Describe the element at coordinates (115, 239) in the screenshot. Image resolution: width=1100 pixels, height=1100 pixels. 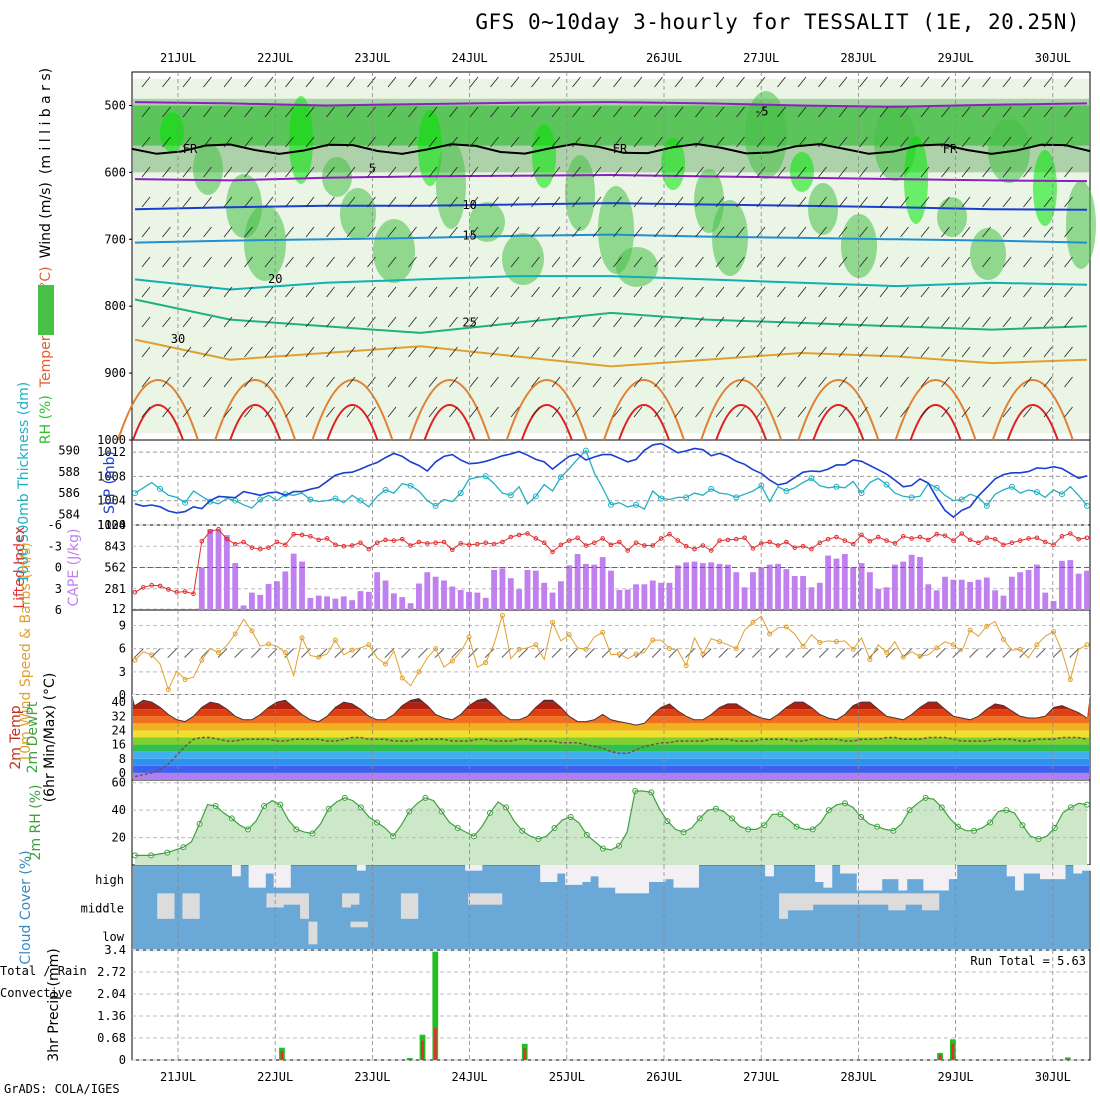
I see `y-tick: 700` at that location.